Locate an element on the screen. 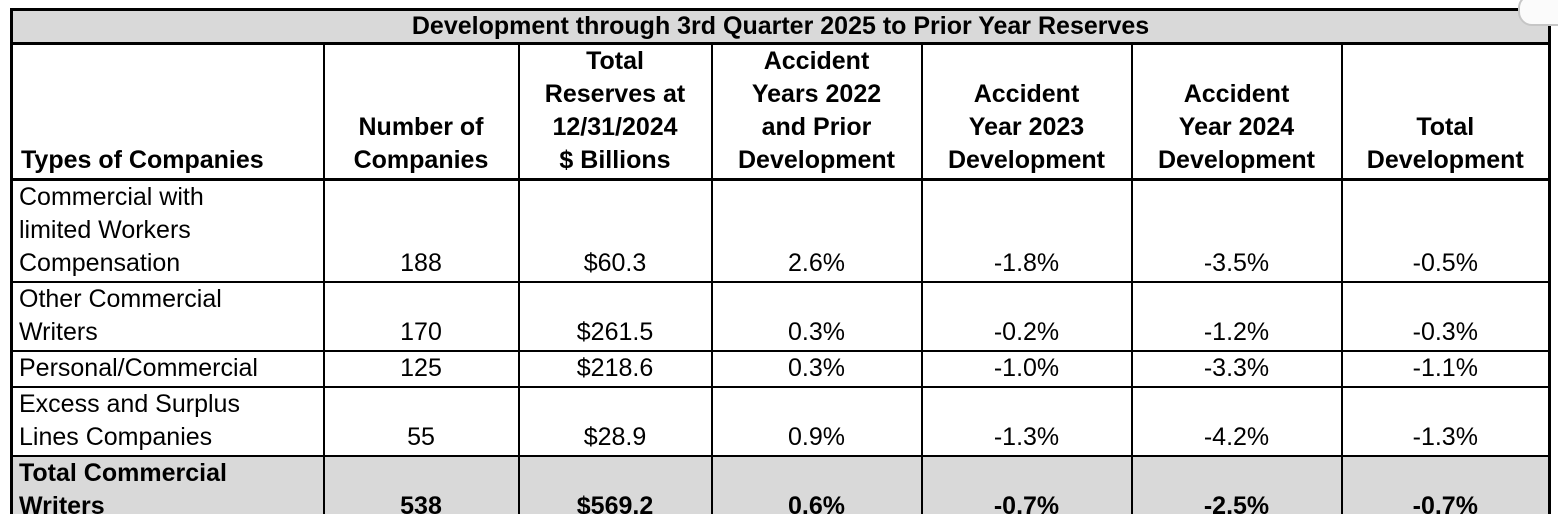  cell-ay2024-development: -3.5% is located at coordinates (1236, 230).